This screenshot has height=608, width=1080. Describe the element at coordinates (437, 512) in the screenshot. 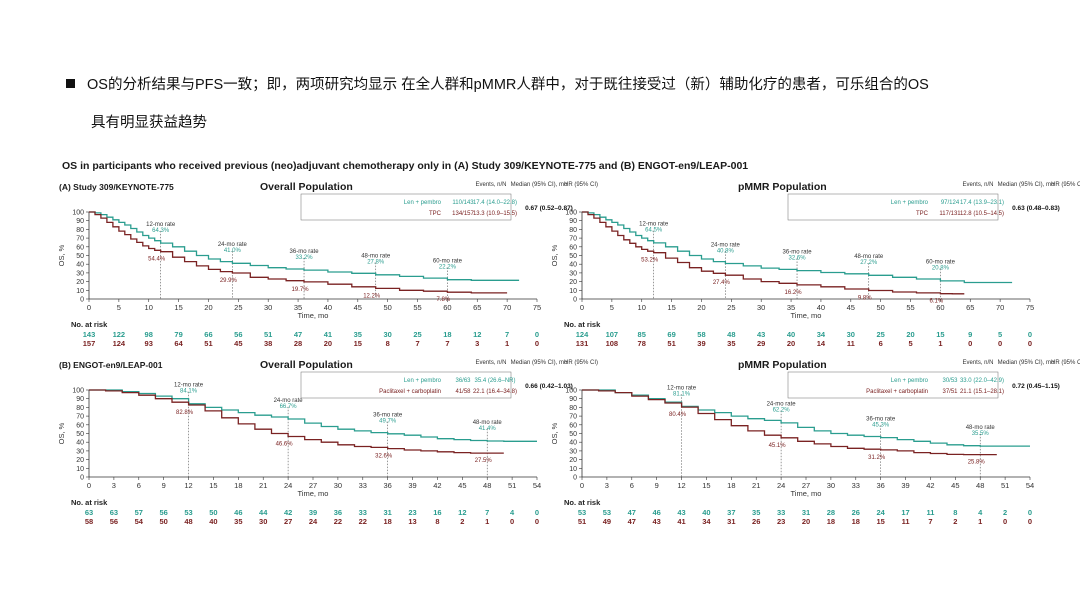

I see `at-risk-count: 16` at that location.